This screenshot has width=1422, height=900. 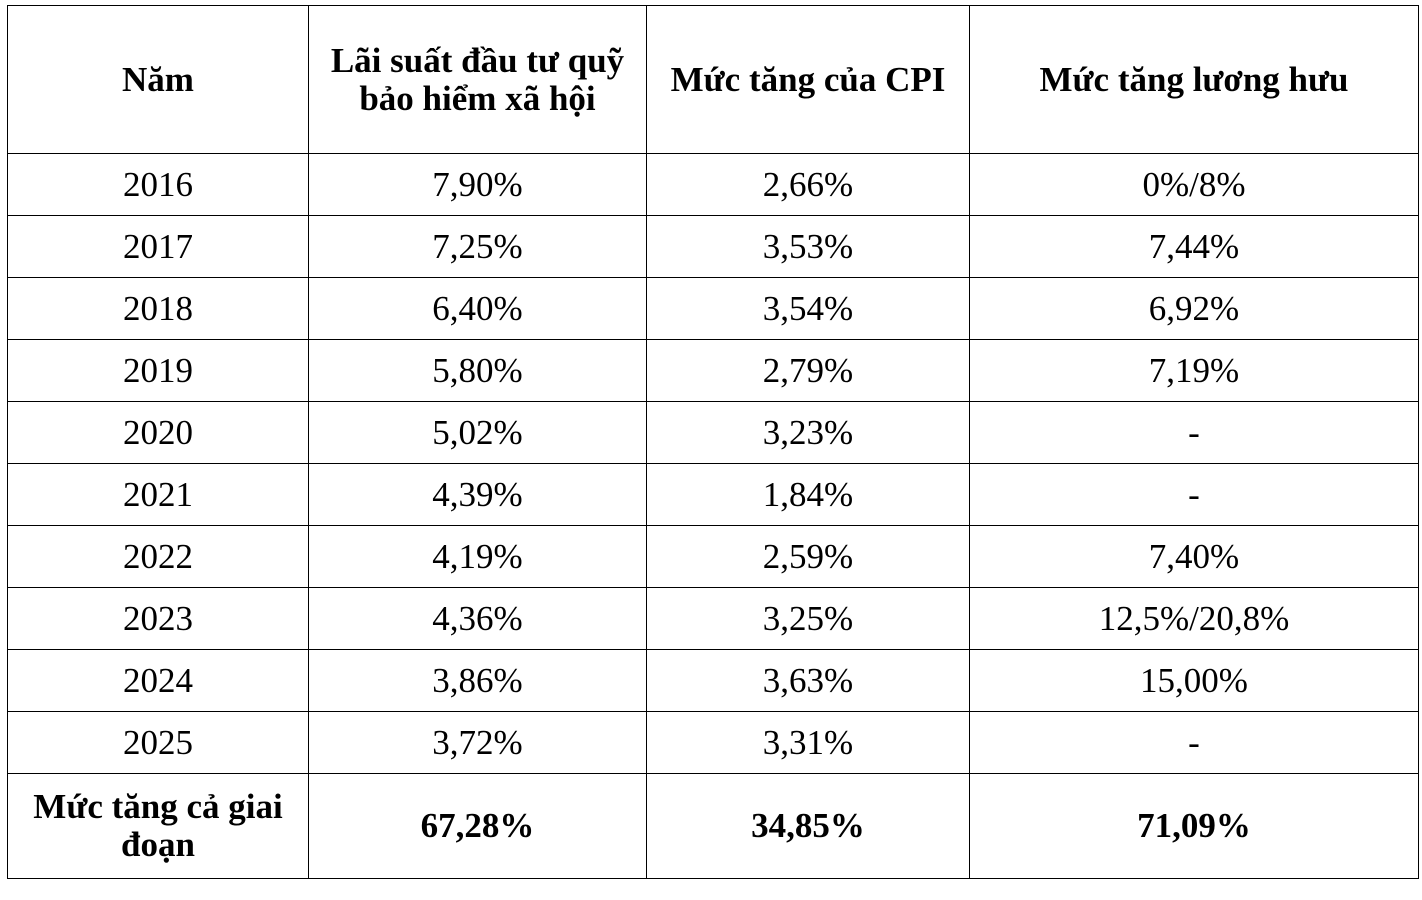 I want to click on table-row: 2020 5,02% 3,23% -, so click(x=713, y=432).